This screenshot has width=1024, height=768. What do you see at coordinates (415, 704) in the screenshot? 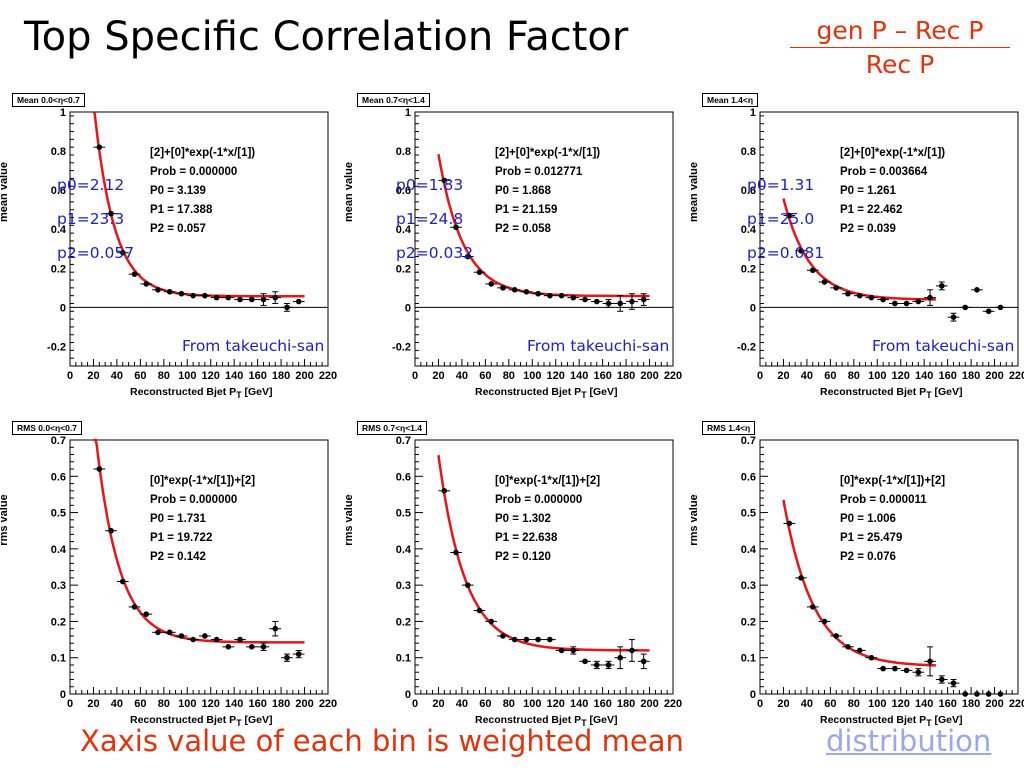
I see `x-tick-label: 0` at bounding box center [415, 704].